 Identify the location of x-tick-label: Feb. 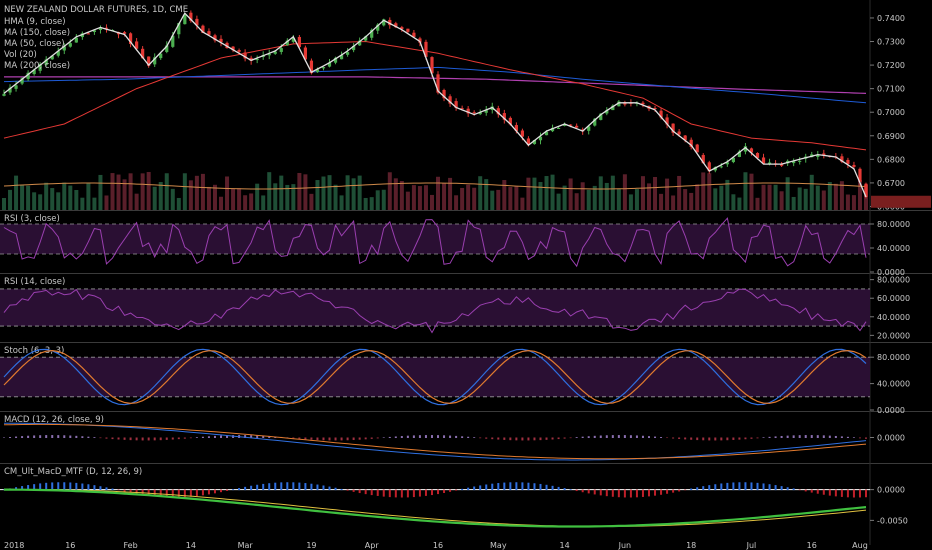
(131, 545).